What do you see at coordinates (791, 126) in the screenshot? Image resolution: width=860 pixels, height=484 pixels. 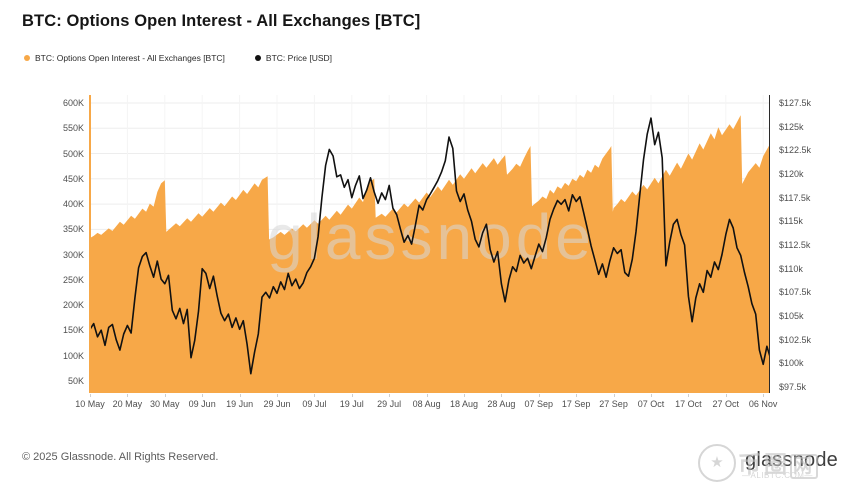 I see `y-right-tick: $125k` at bounding box center [791, 126].